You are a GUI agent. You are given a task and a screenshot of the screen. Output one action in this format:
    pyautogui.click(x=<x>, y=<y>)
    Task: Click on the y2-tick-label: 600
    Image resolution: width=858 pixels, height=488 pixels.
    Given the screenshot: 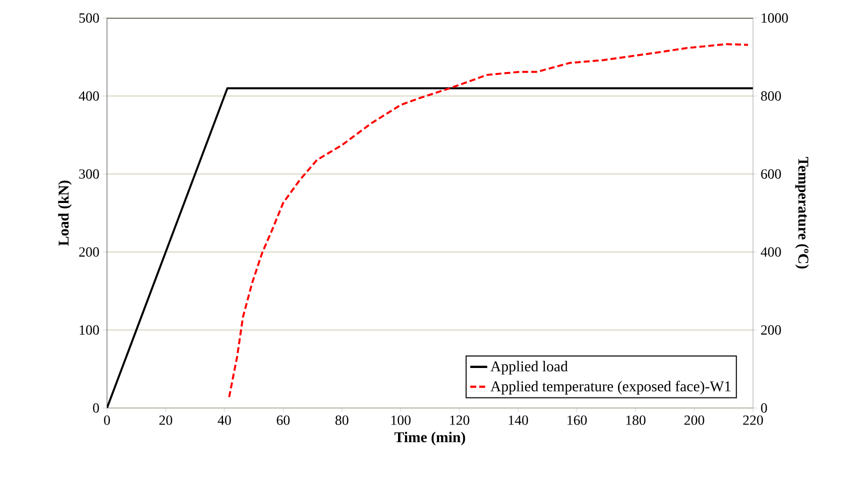 What is the action you would take?
    pyautogui.click(x=771, y=174)
    